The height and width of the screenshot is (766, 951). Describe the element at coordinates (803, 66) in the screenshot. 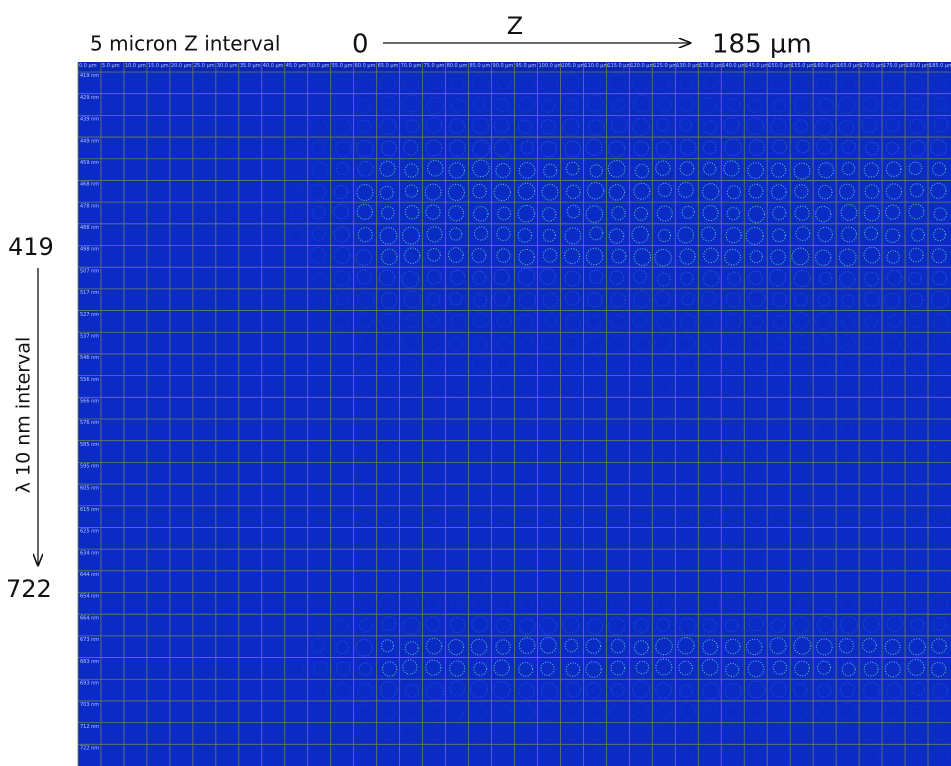

I see `column-label: 155.0 µm` at that location.